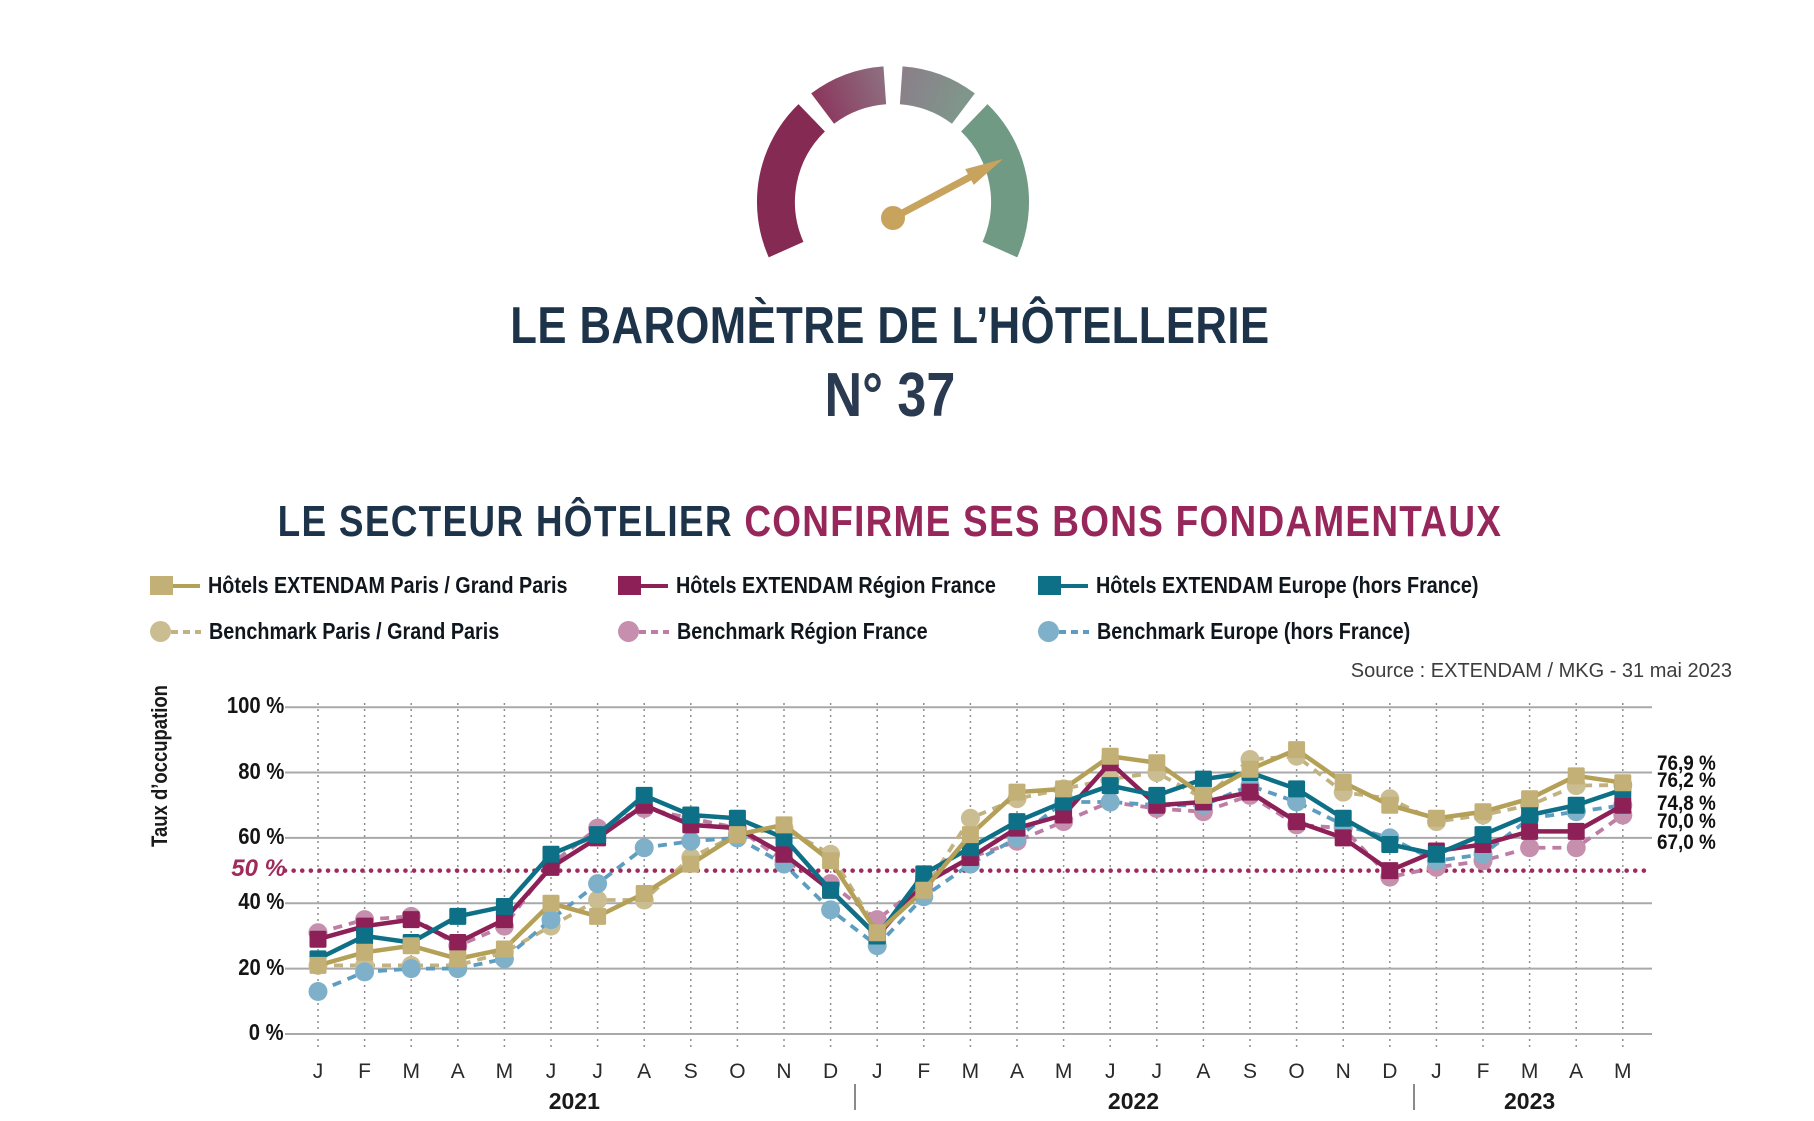 The image size is (1814, 1121). What do you see at coordinates (893, 162) in the screenshot?
I see `gauge-icon` at bounding box center [893, 162].